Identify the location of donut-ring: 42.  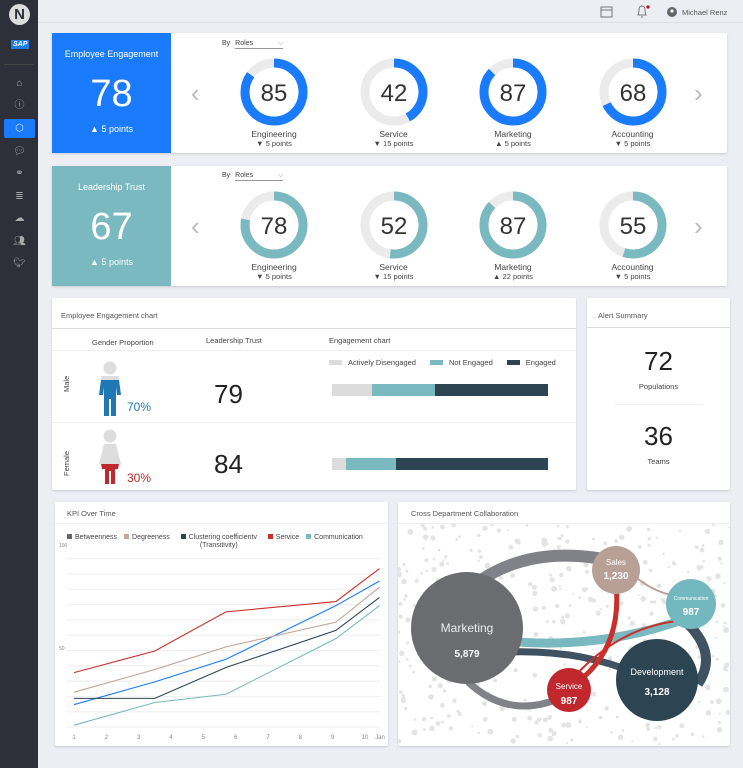
(393, 92).